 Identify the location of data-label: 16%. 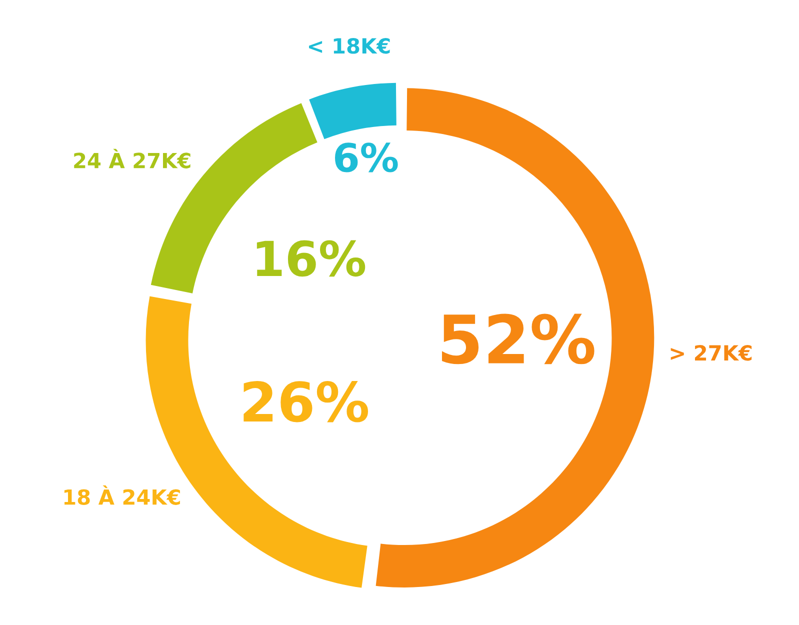
(311, 258).